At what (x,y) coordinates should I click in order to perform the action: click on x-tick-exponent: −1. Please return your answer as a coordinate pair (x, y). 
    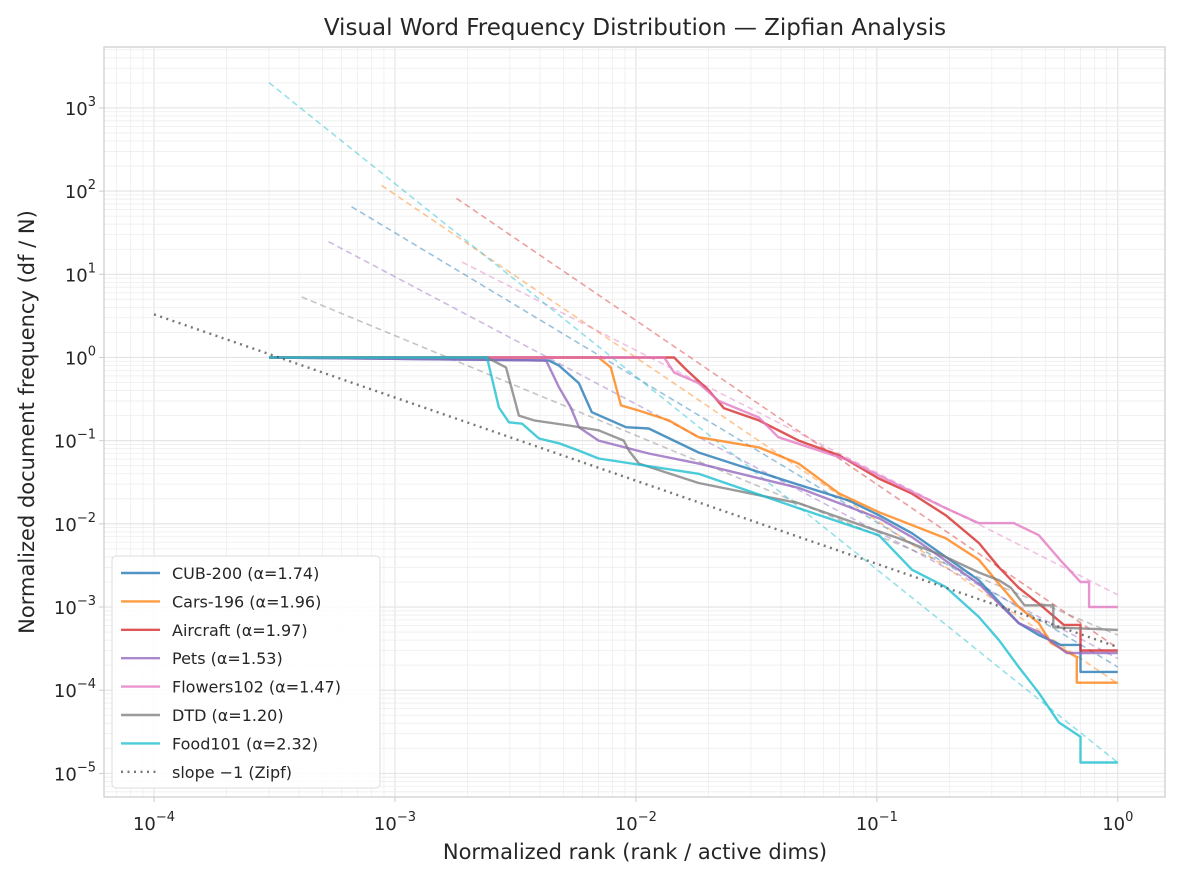
    Looking at the image, I should click on (888, 817).